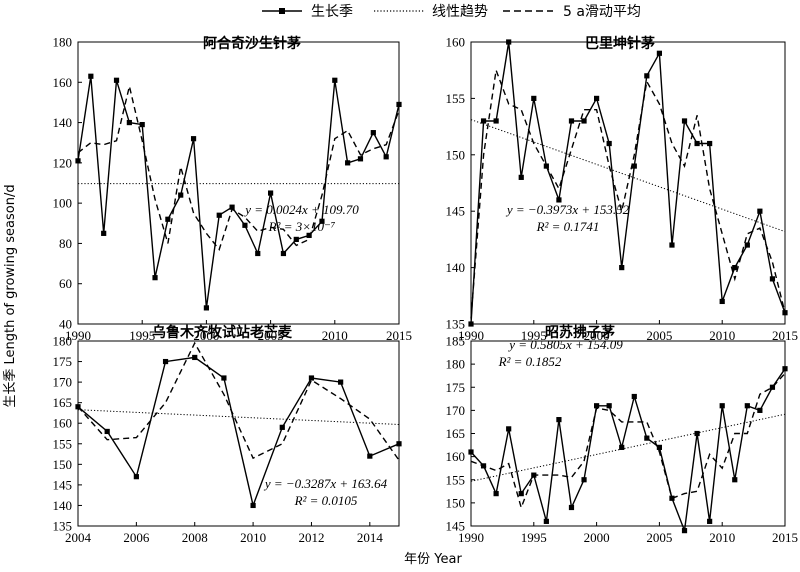  I want to click on legend-swatch-marker, so click(282, 11).